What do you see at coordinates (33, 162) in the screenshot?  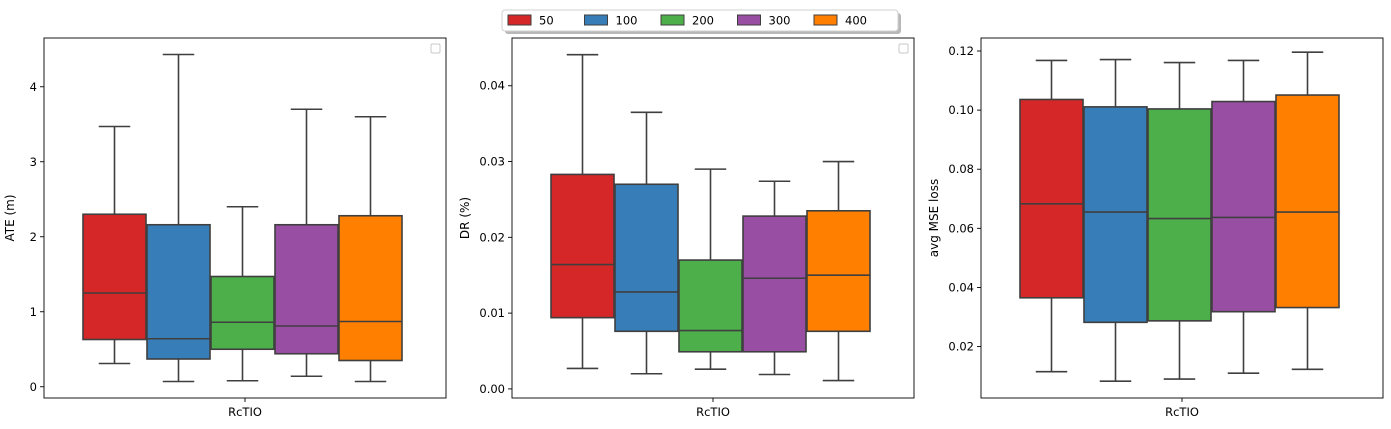 I see `y-tick-label: 3` at bounding box center [33, 162].